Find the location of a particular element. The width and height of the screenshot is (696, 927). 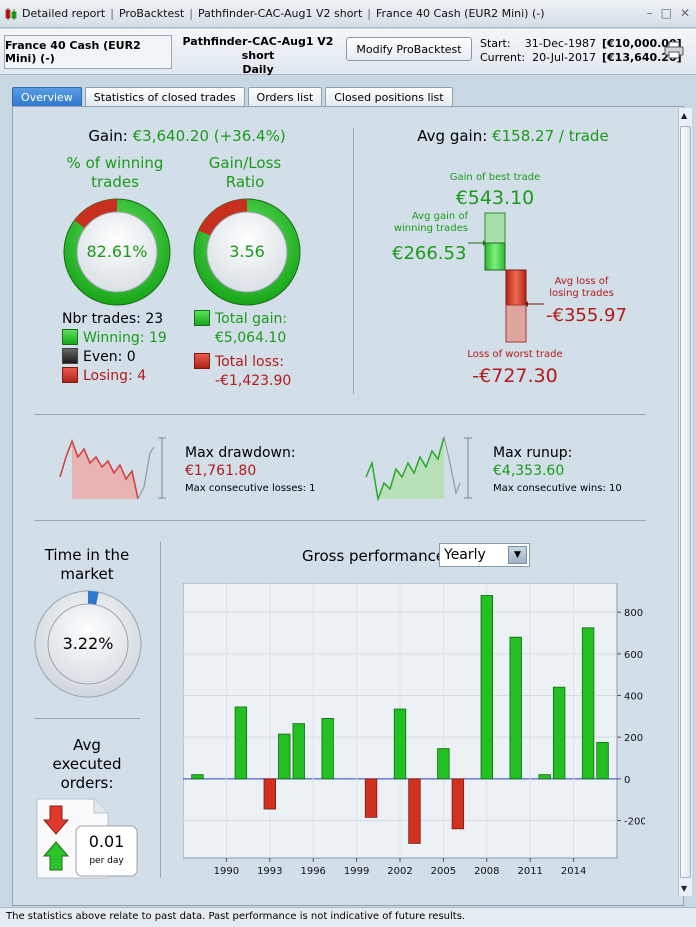

total-gain-label: Total gain: is located at coordinates (251, 319).